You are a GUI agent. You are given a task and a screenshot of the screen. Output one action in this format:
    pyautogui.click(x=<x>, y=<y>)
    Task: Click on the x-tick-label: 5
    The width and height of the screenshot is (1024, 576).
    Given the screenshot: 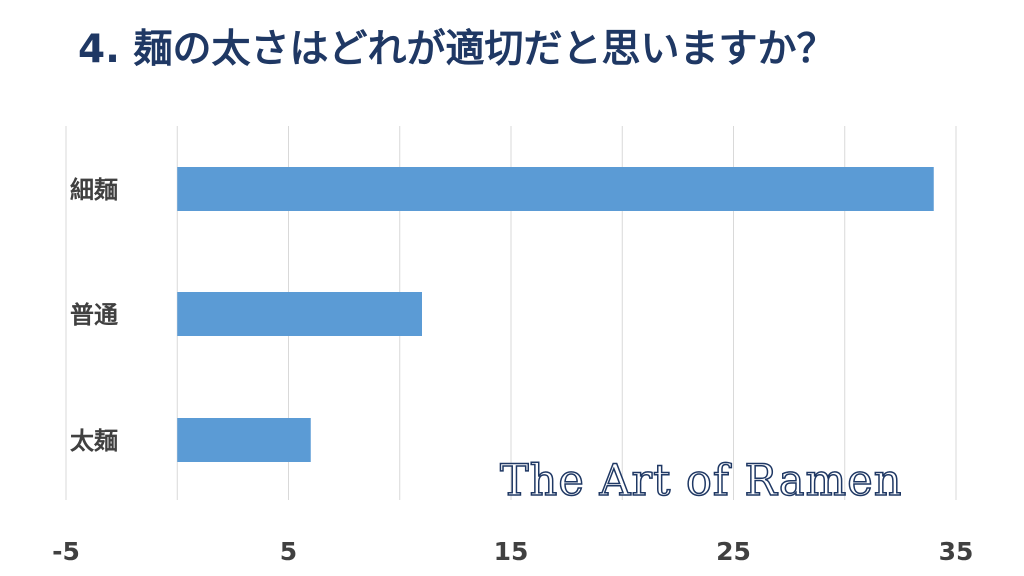 What is the action you would take?
    pyautogui.click(x=288, y=551)
    